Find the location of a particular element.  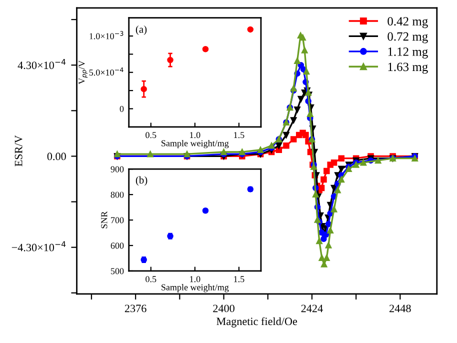

y-tick-label: 800 is located at coordinates (117, 195).